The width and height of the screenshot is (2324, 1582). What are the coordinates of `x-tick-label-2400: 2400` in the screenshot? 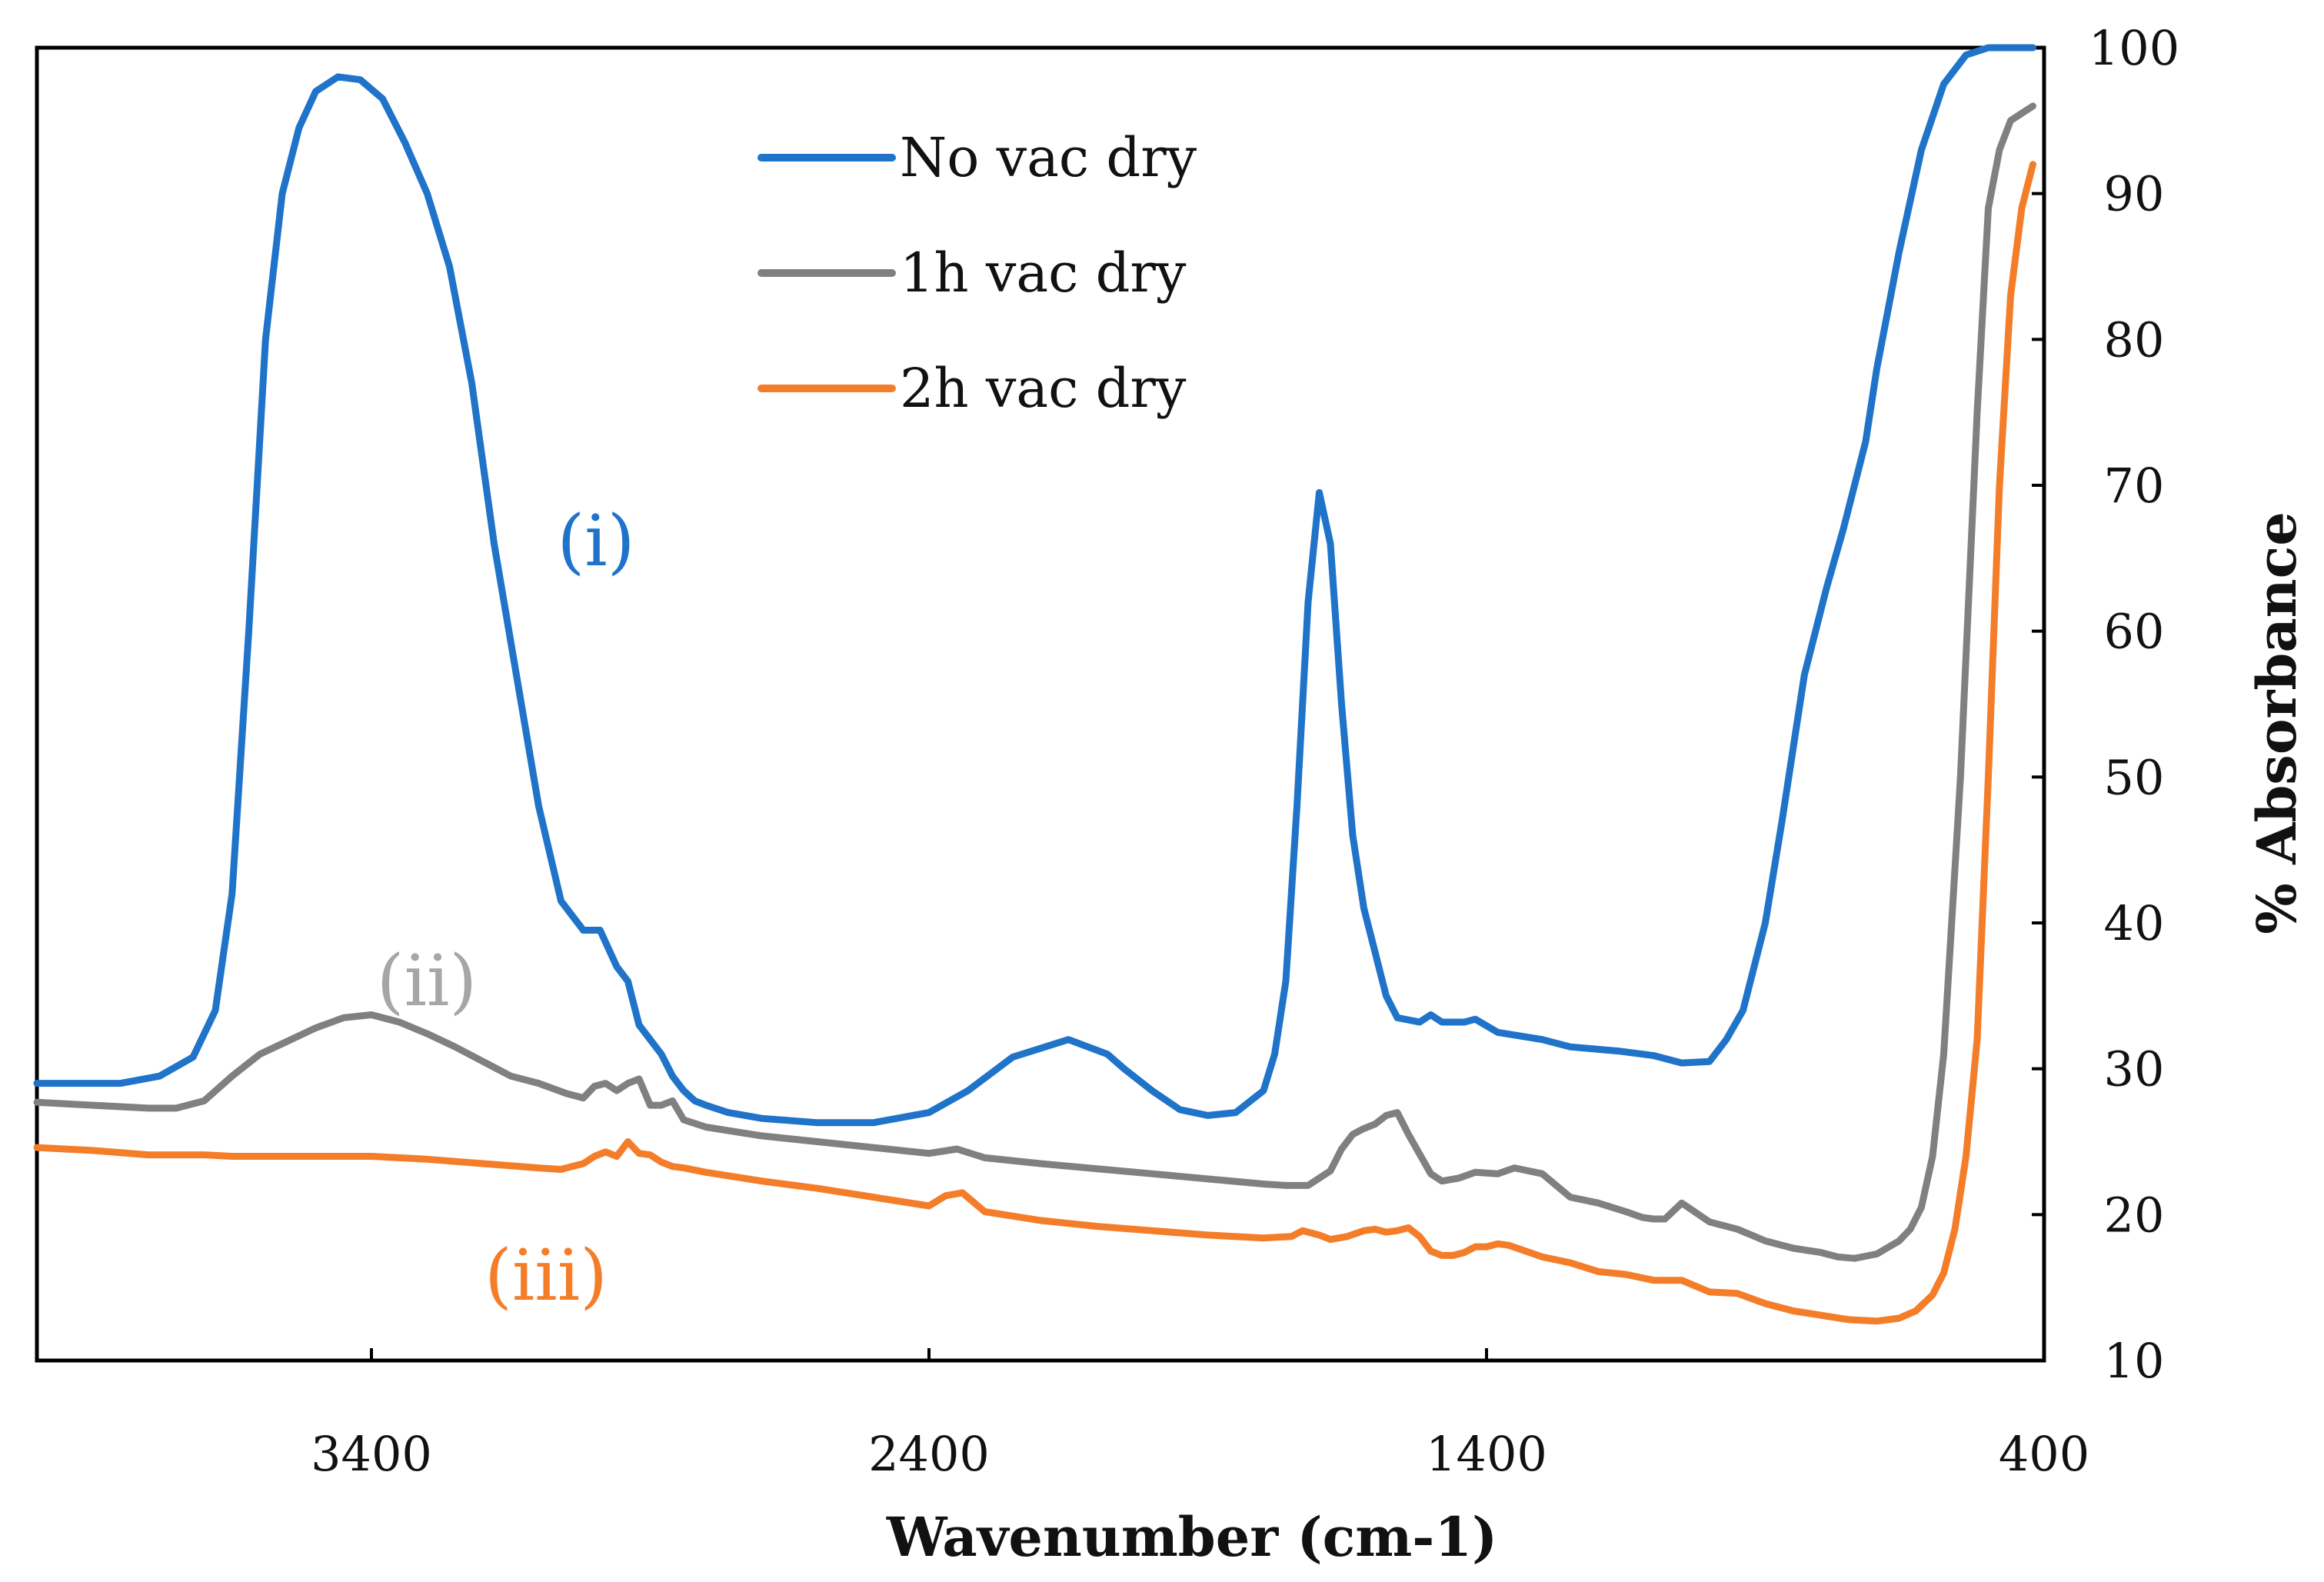 It's located at (929, 1454).